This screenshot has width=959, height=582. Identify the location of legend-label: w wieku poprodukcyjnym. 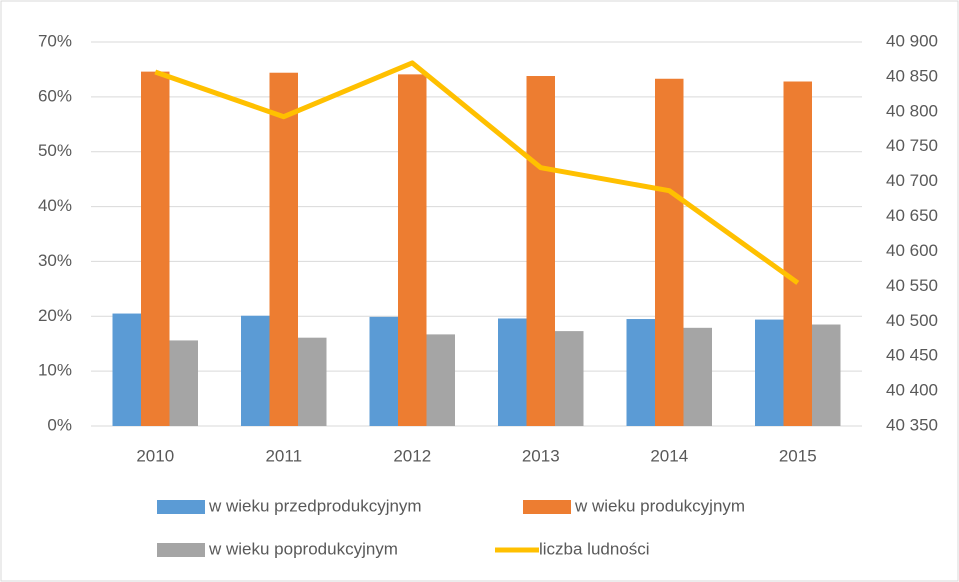
(303, 548).